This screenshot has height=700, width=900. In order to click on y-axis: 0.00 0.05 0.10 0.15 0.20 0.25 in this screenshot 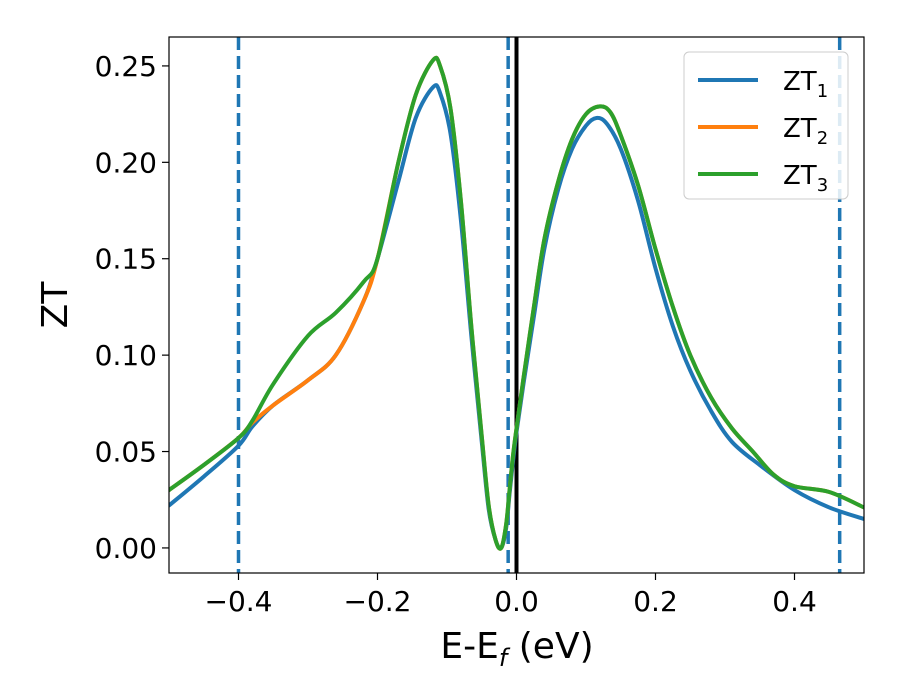, I will do `click(132, 307)`.